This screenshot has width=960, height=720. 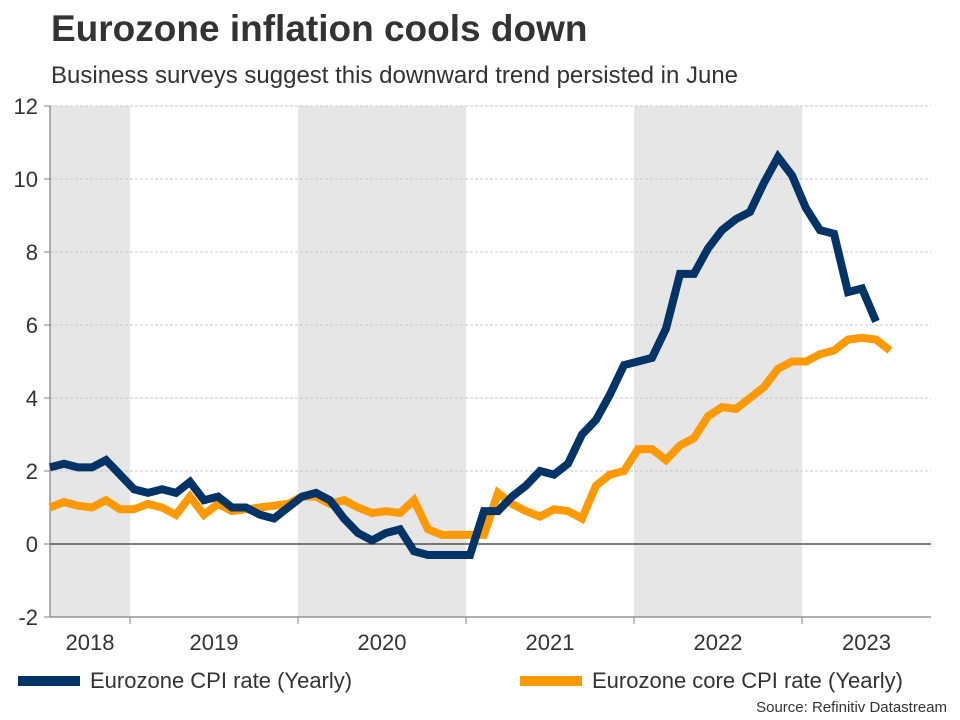 I want to click on year-band-2018, so click(x=90, y=361).